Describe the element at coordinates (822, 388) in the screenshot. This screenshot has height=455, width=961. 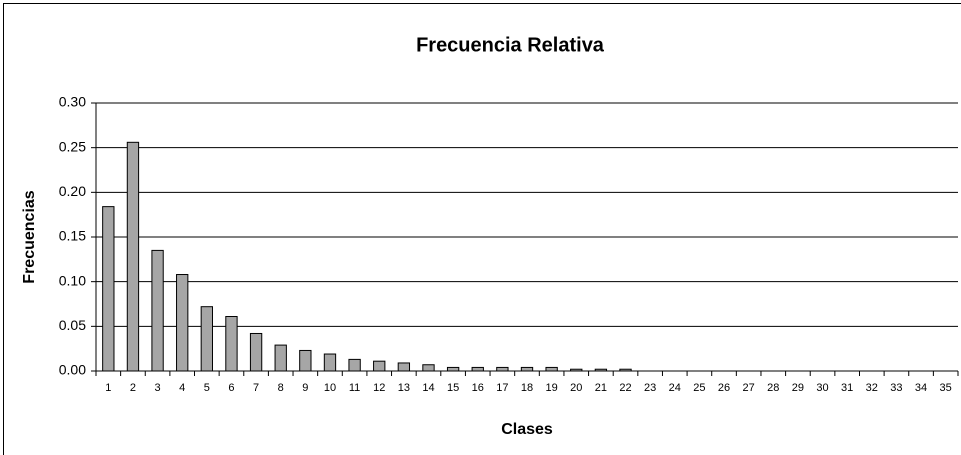
I see `x-tick-label: 30` at that location.